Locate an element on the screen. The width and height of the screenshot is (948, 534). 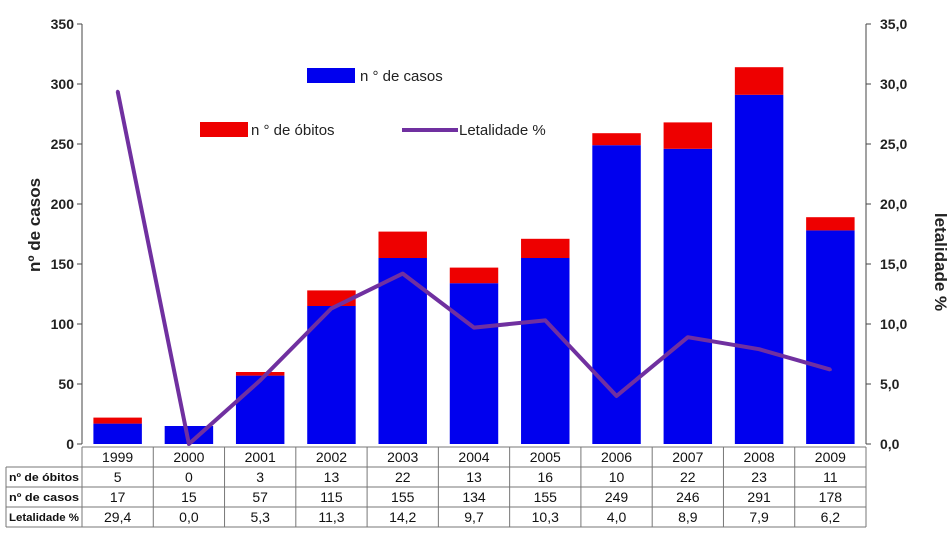
x-tick-label: 2006 is located at coordinates (616, 457).